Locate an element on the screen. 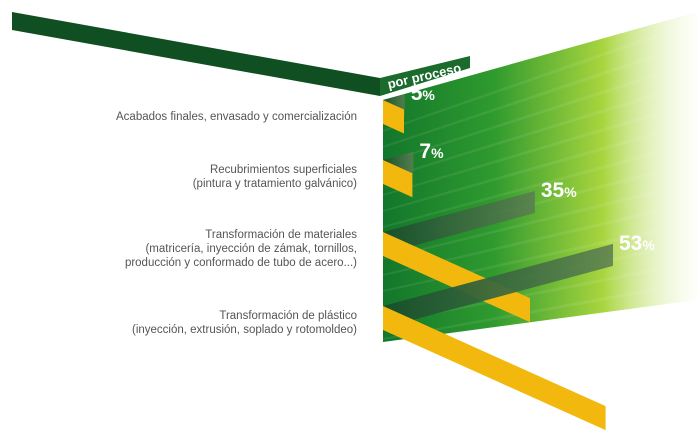 The height and width of the screenshot is (437, 697). value-label: 7% is located at coordinates (431, 152).